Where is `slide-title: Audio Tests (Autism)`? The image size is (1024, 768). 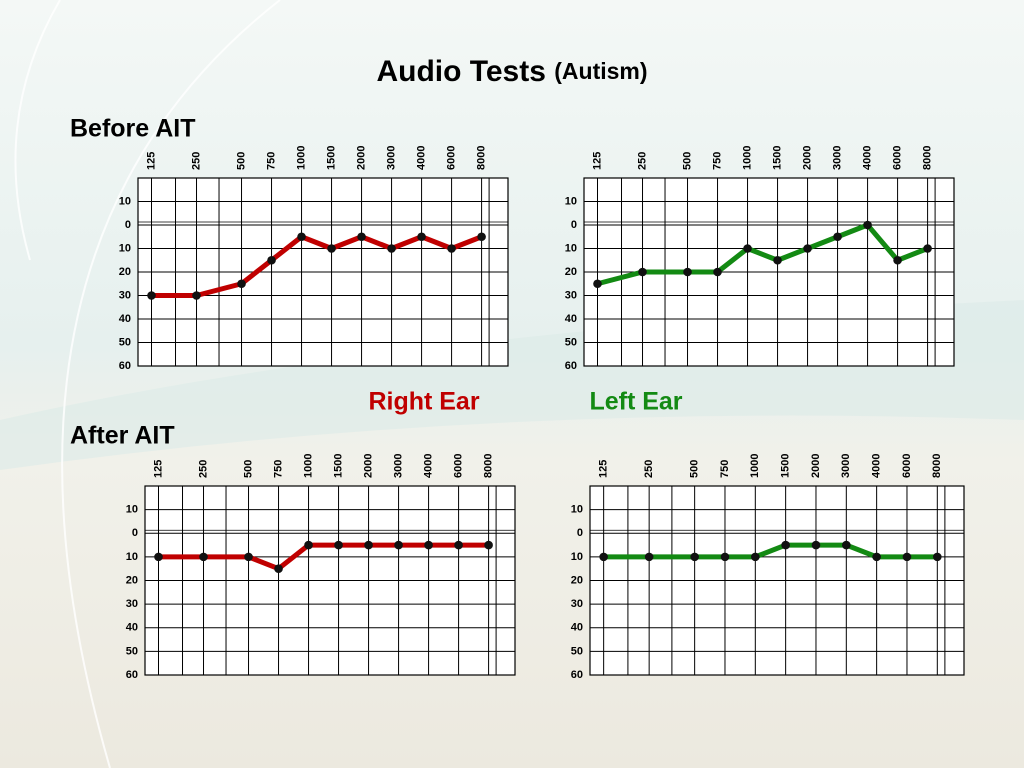
slide-title: Audio Tests (Autism) is located at coordinates (511, 71).